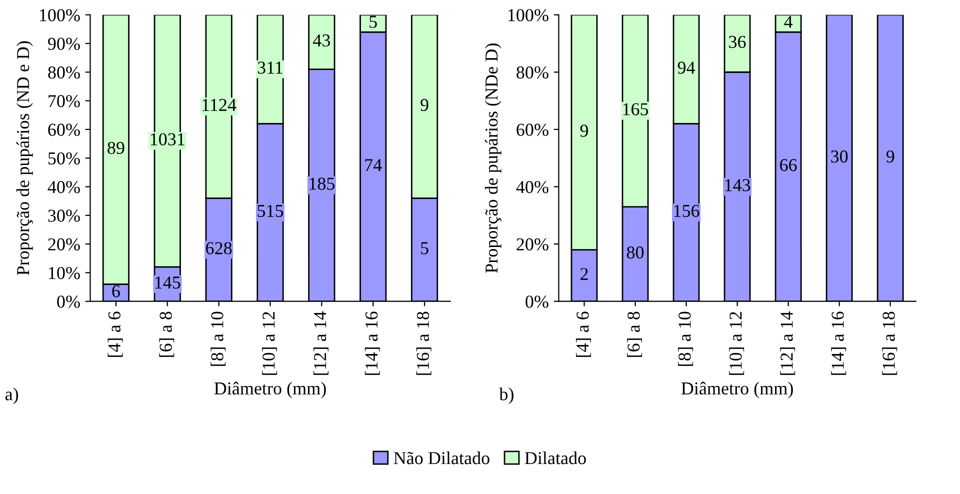  I want to click on text: b), so click(506, 396).